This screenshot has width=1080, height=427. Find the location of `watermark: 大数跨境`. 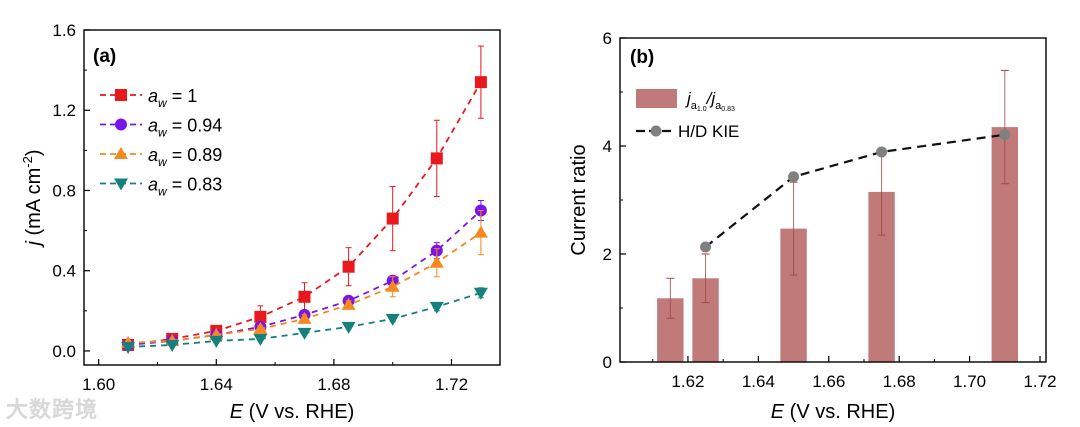

watermark: 大数跨境 is located at coordinates (52, 410).